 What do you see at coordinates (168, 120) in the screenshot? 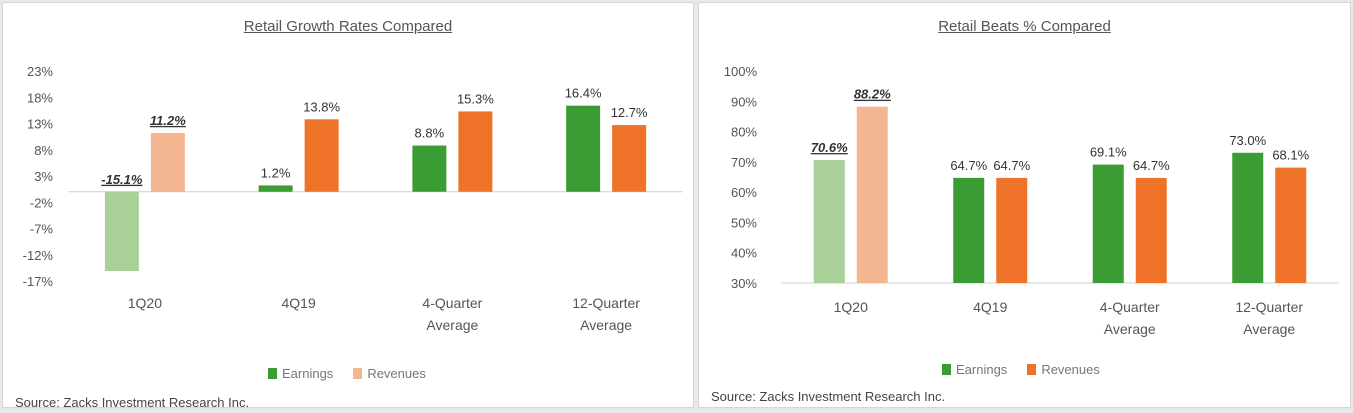
I see `data-label: 11.2%` at bounding box center [168, 120].